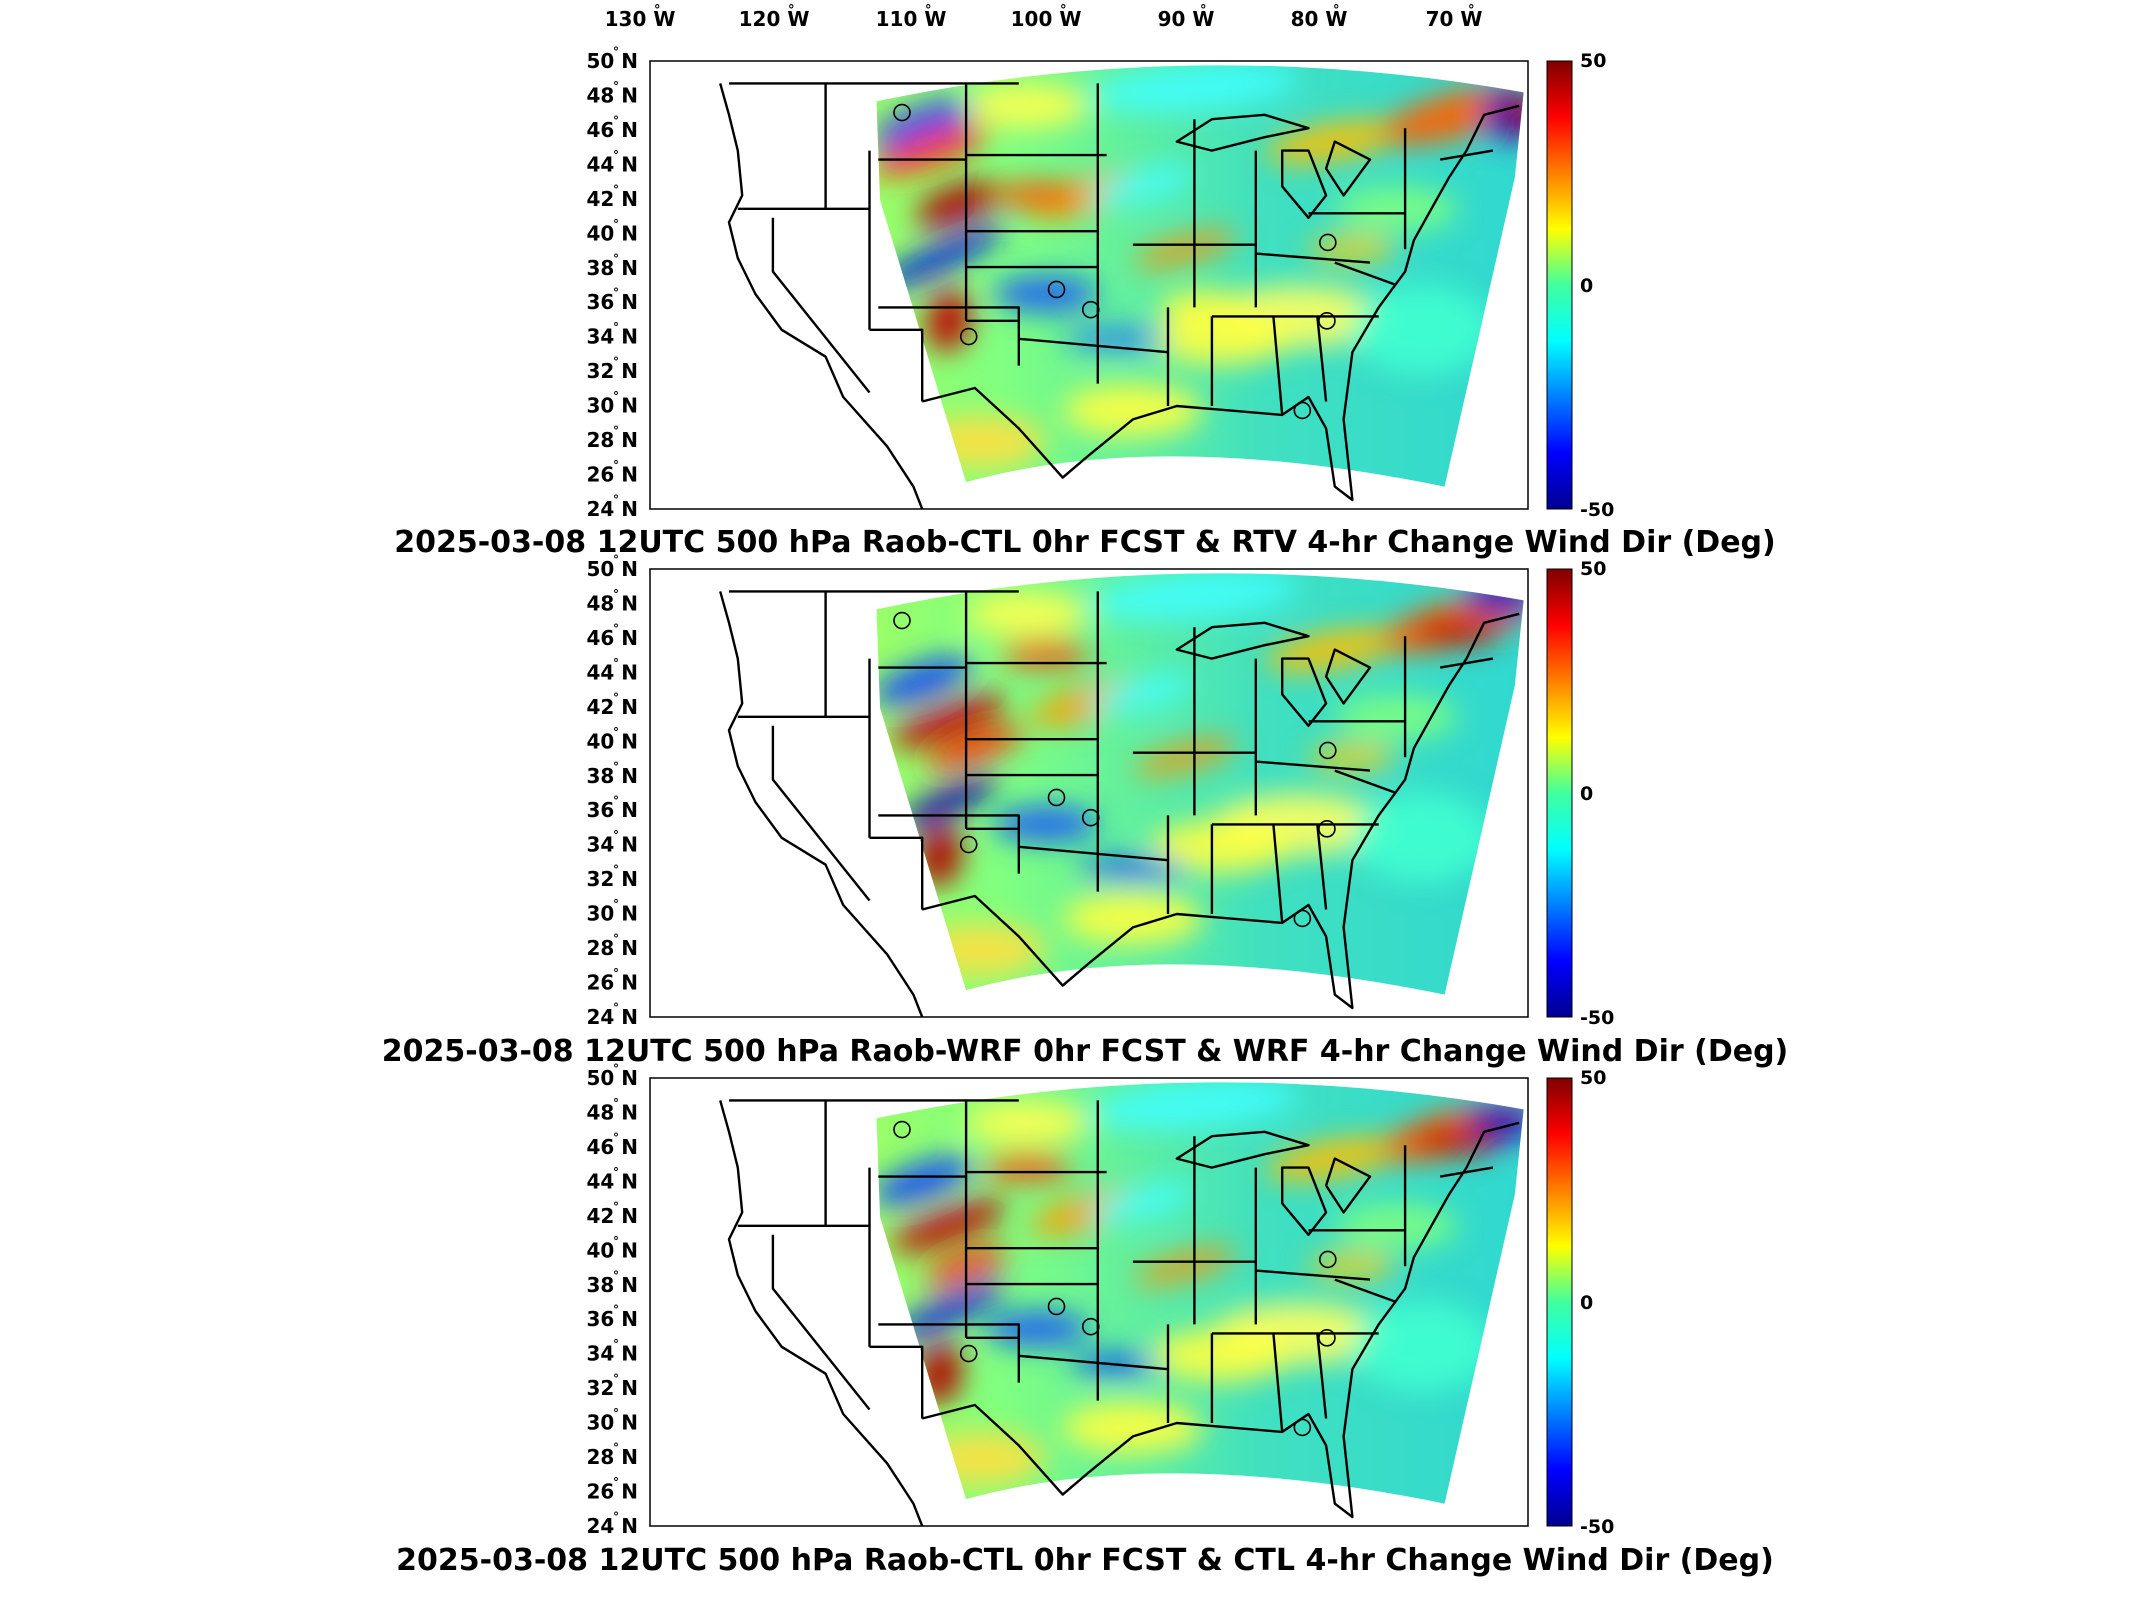 This screenshot has width=2133, height=1600. I want to click on lat-label-28n: 28 N, so click(612, 440).